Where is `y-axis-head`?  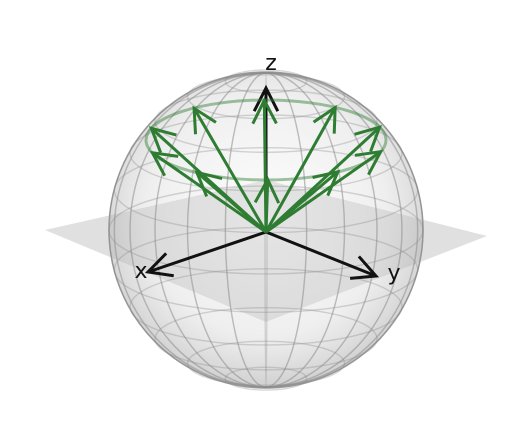 y-axis-head is located at coordinates (364, 267).